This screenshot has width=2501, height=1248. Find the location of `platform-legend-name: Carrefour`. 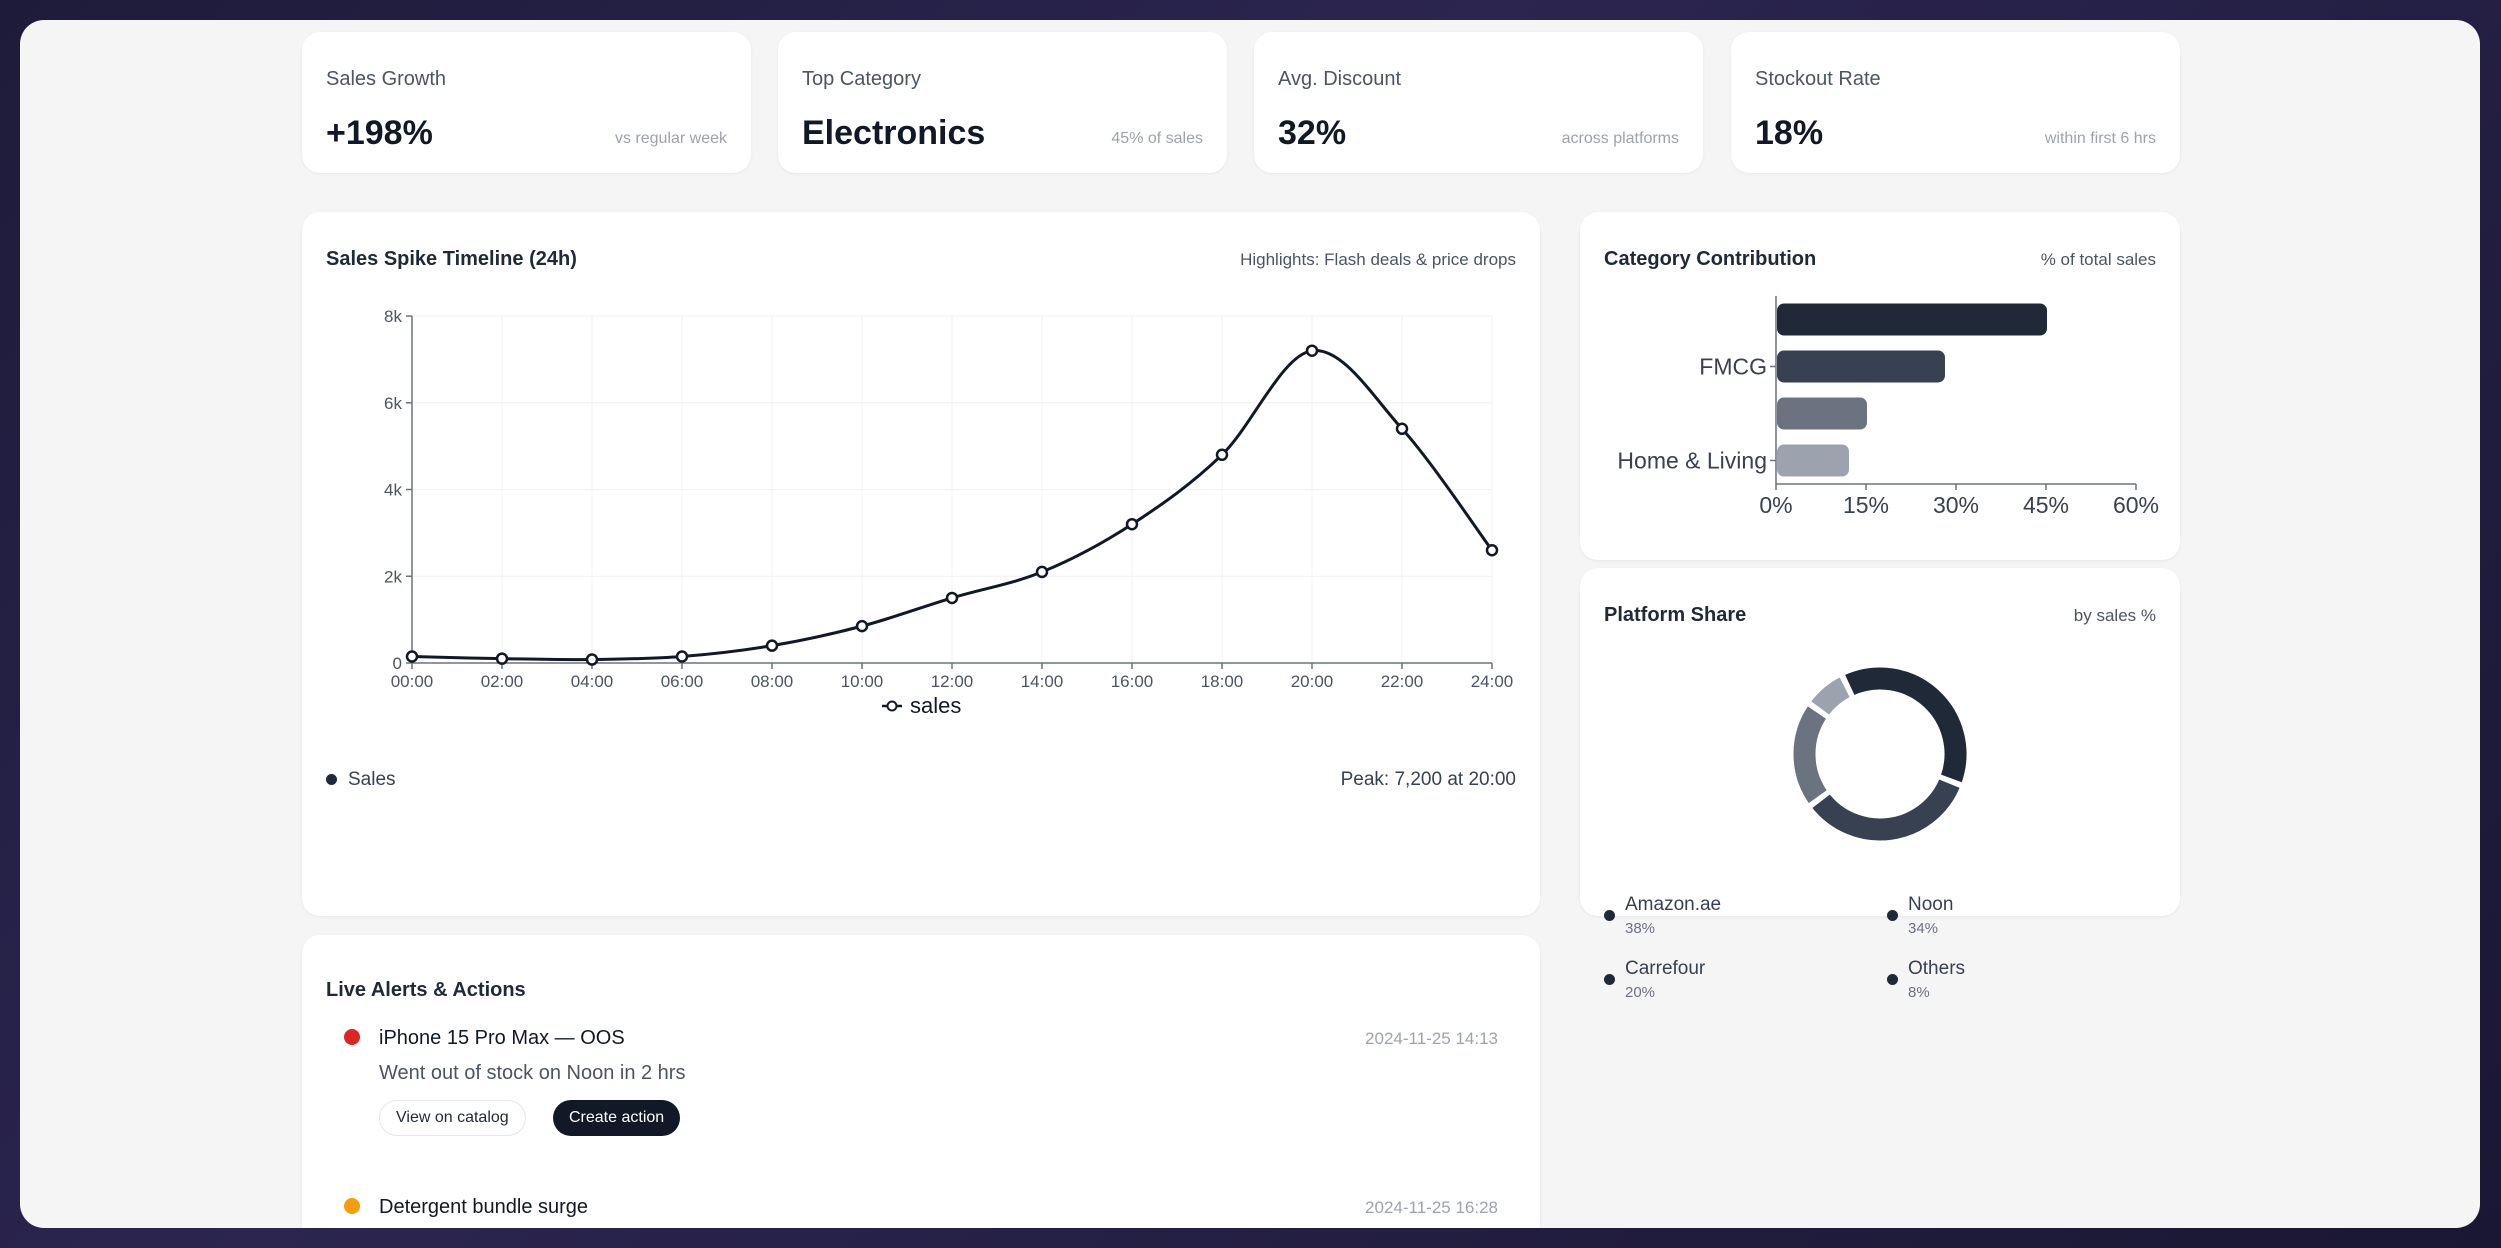

platform-legend-name: Carrefour is located at coordinates (1665, 968).